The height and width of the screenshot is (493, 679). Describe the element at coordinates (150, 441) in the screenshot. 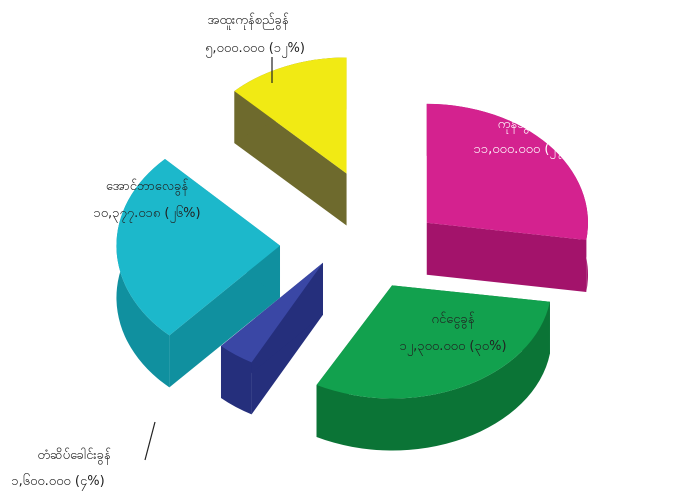

I see `leader-line` at that location.